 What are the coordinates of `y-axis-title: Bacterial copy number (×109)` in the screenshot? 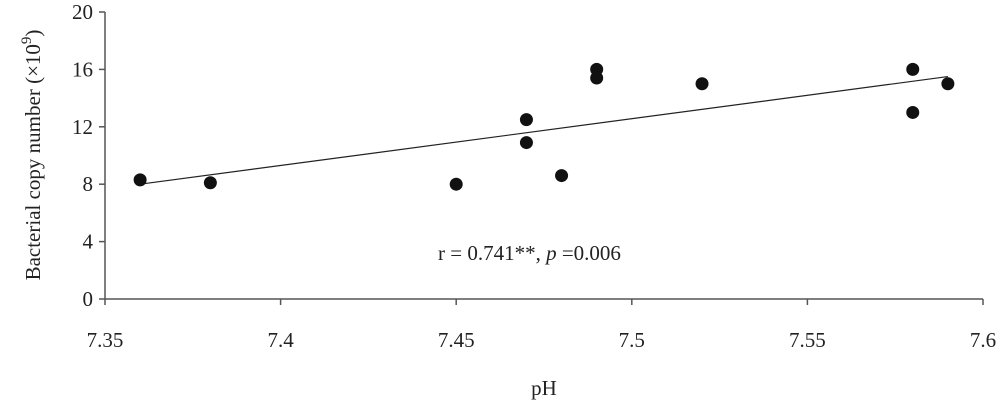 It's located at (32, 155).